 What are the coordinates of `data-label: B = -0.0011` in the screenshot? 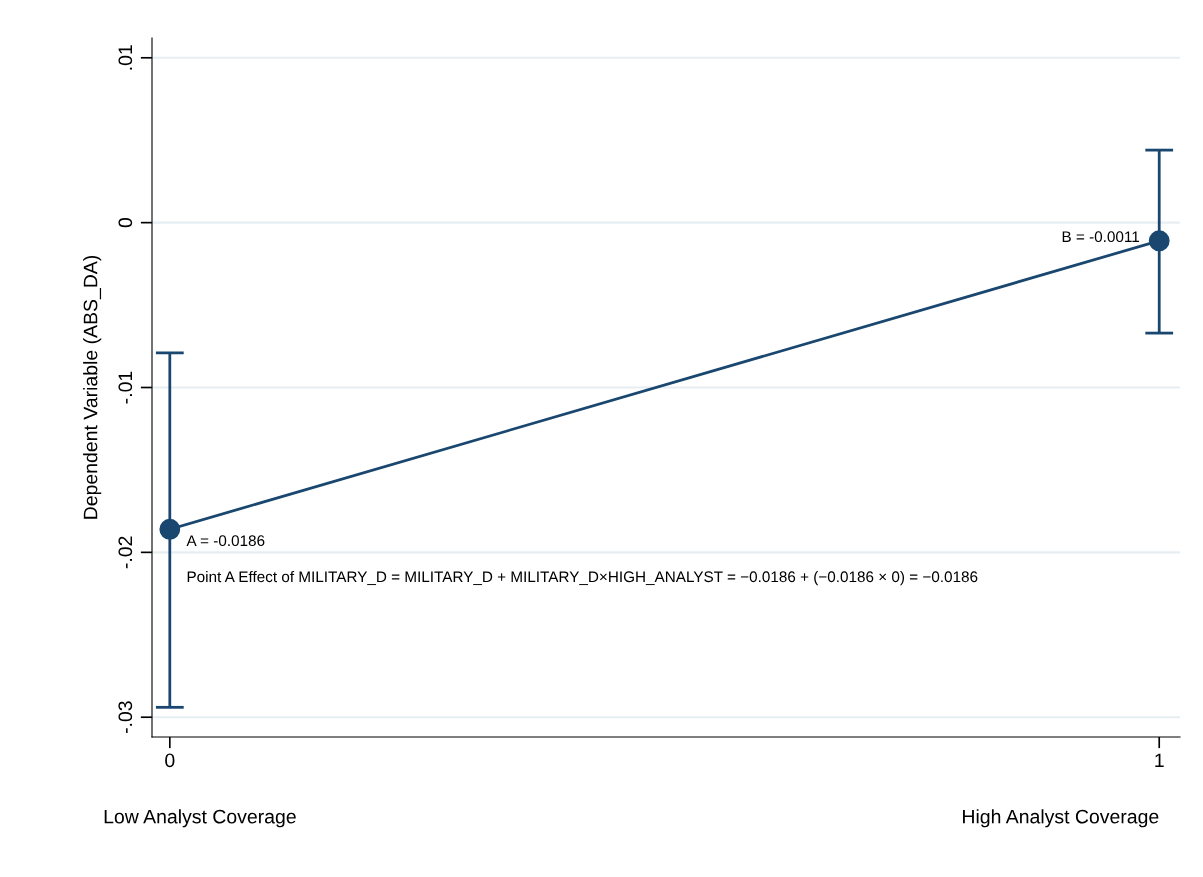 It's located at (1101, 237).